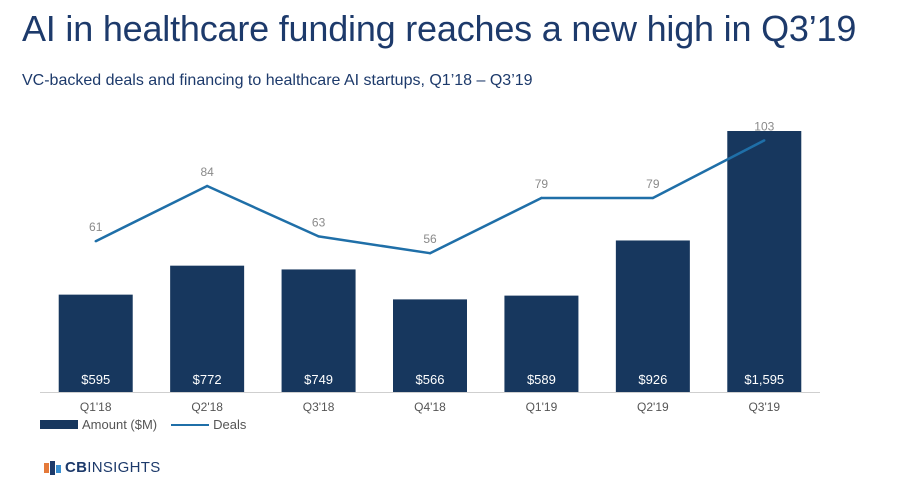  What do you see at coordinates (96, 227) in the screenshot?
I see `deals-value-label: 61` at bounding box center [96, 227].